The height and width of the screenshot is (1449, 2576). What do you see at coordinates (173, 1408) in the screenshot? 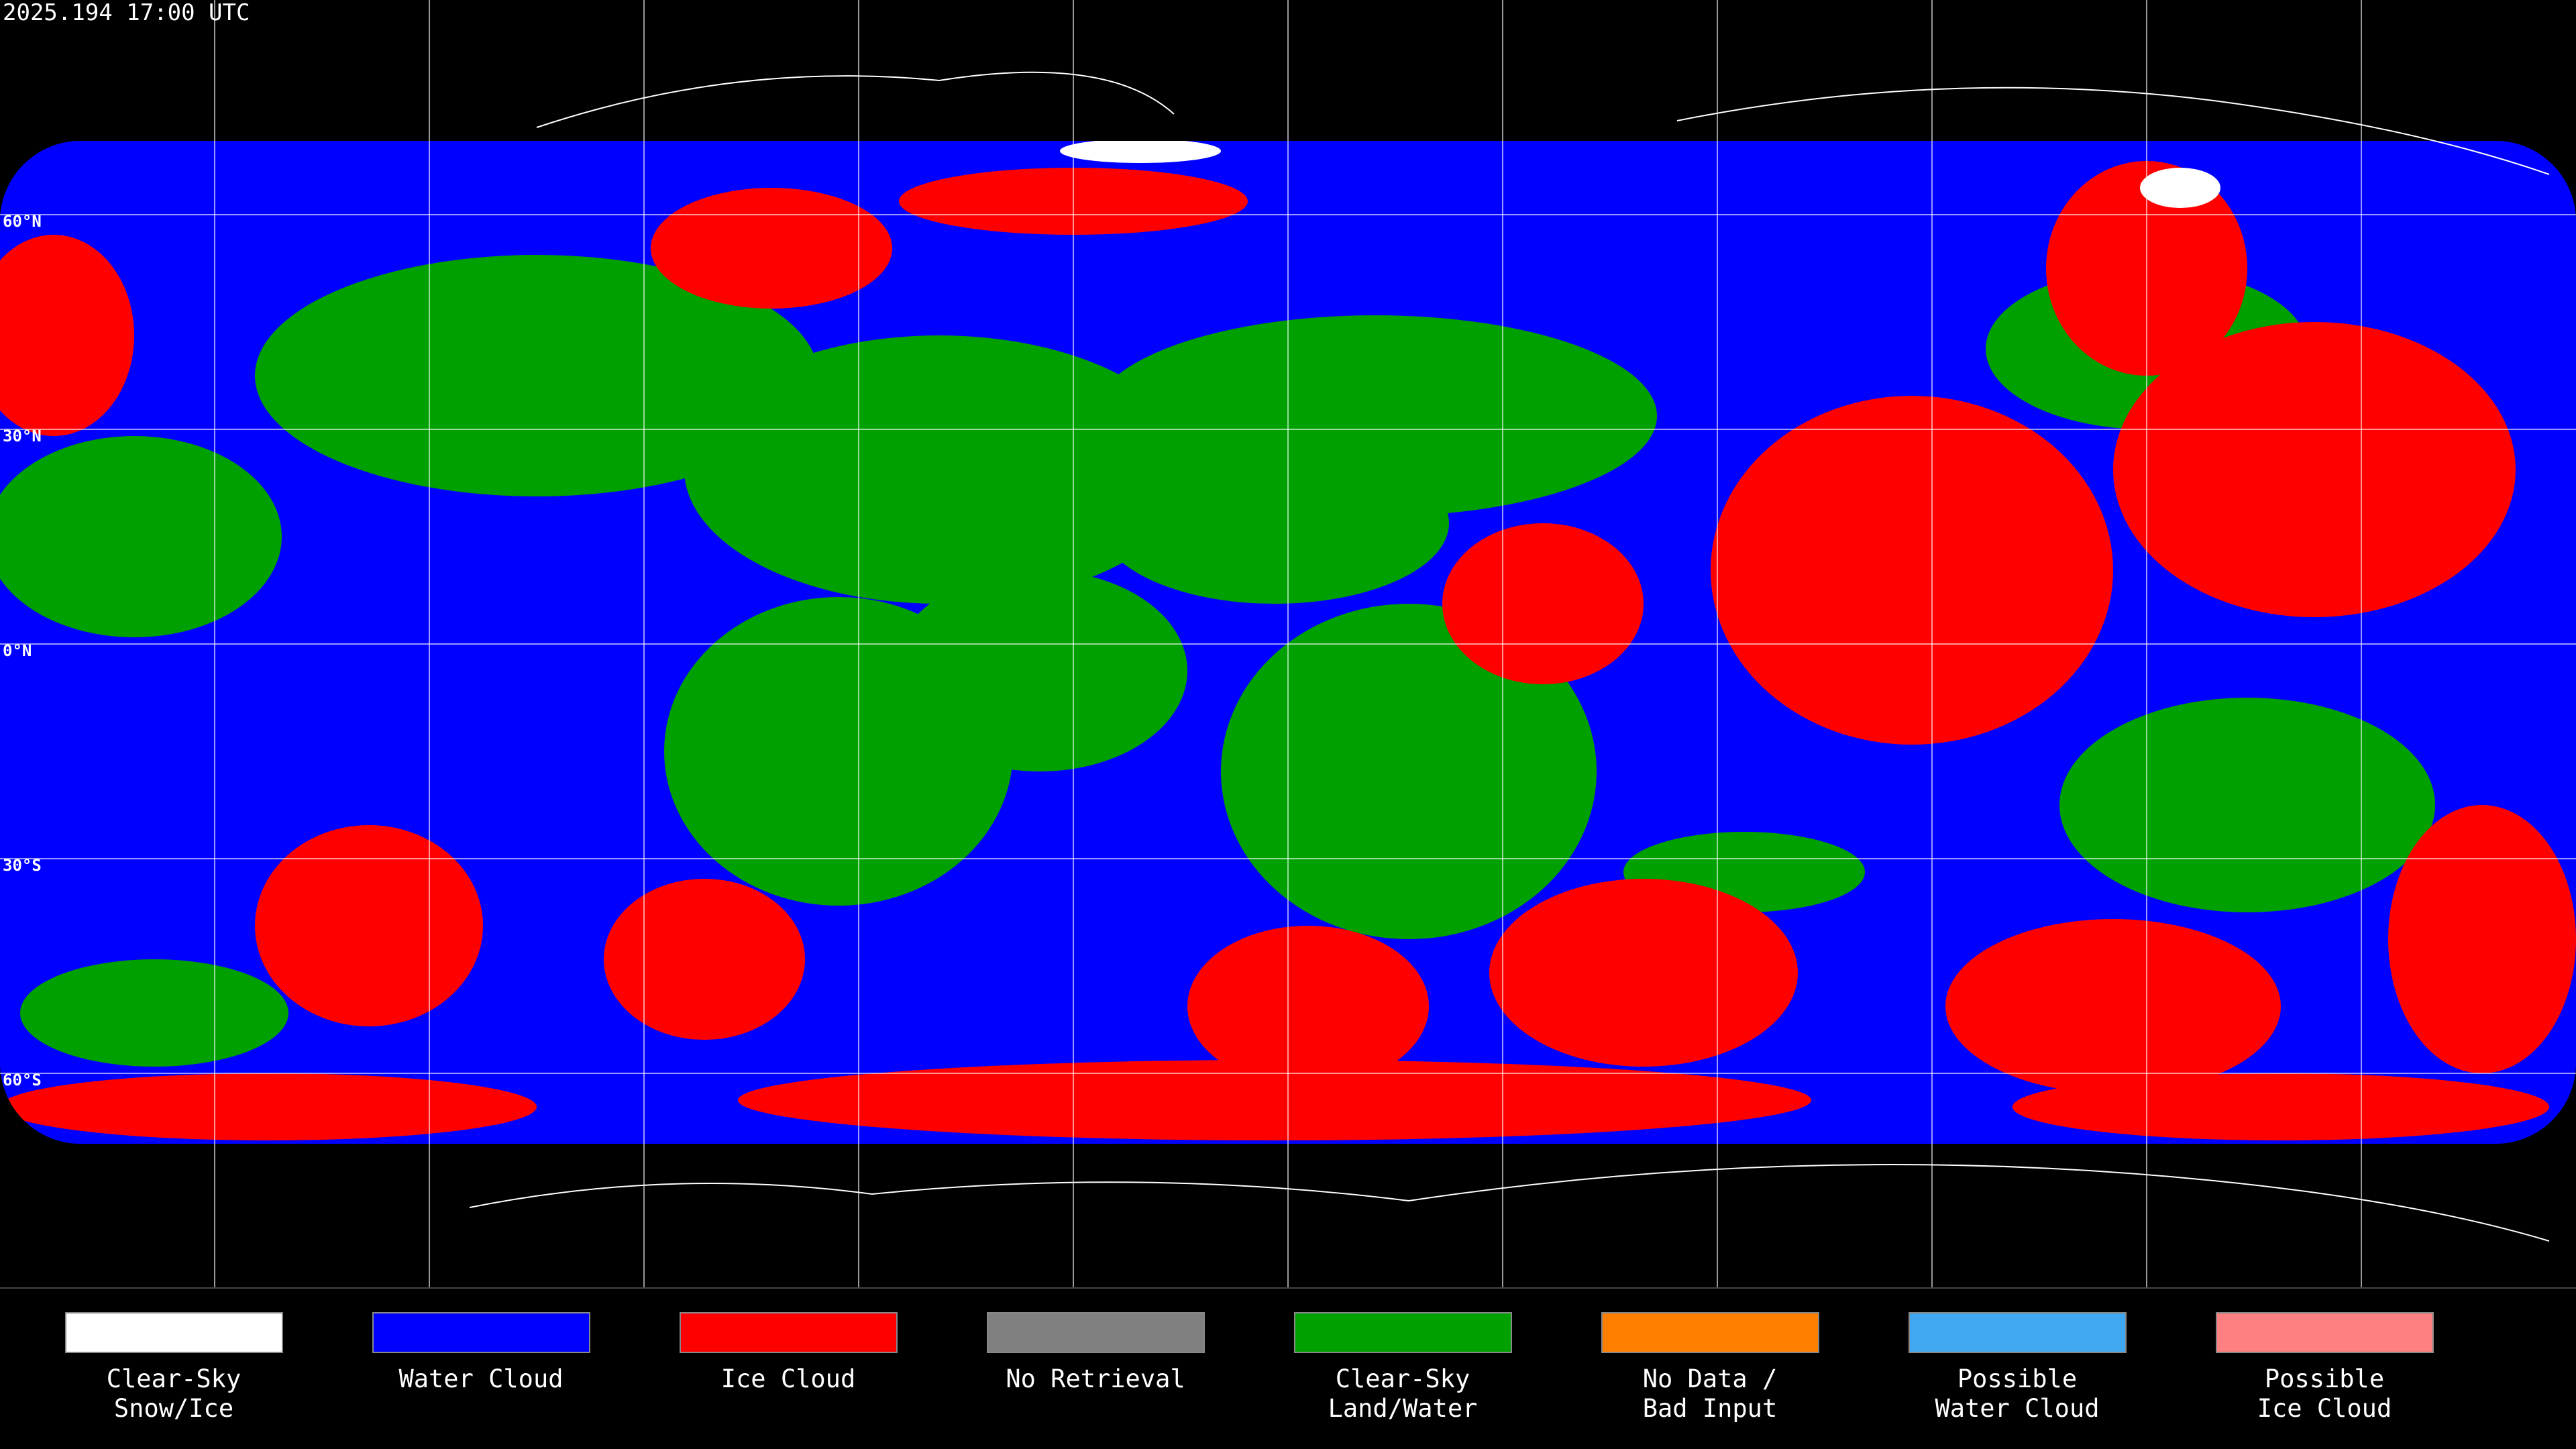
I see `legend-label: Snow/Ice` at bounding box center [173, 1408].